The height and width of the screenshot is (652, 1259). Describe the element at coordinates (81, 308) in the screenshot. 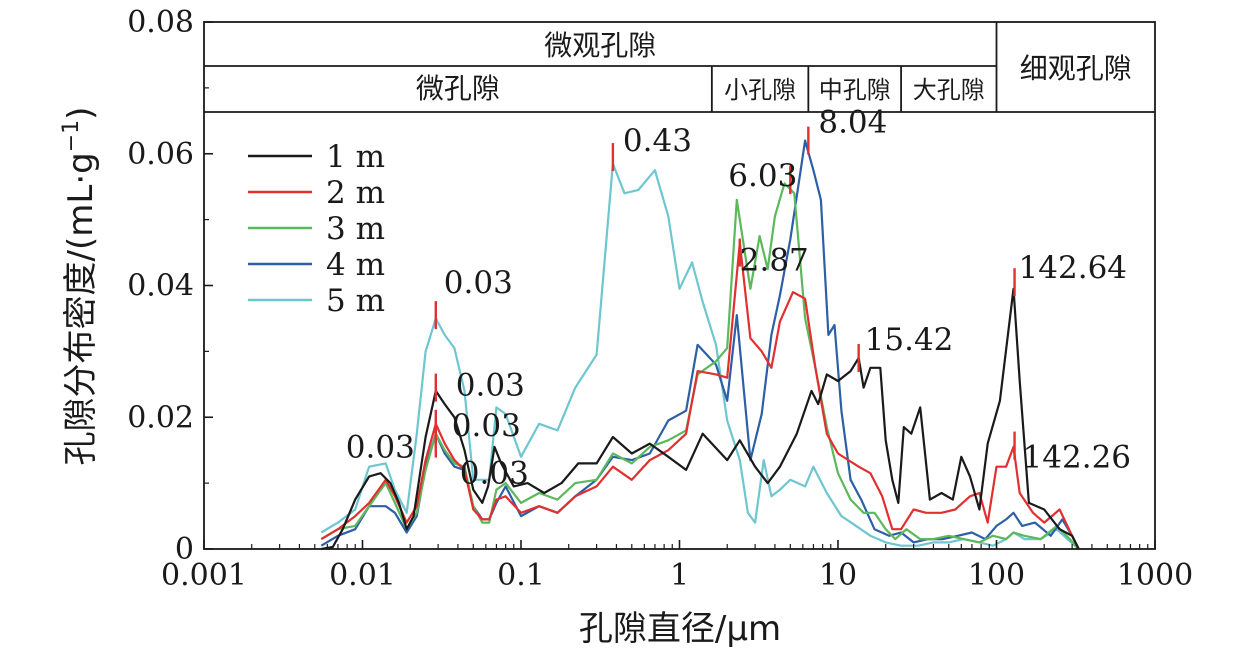

I see `y-axis-title-main: 孔隙分布密度/(mL·g` at that location.